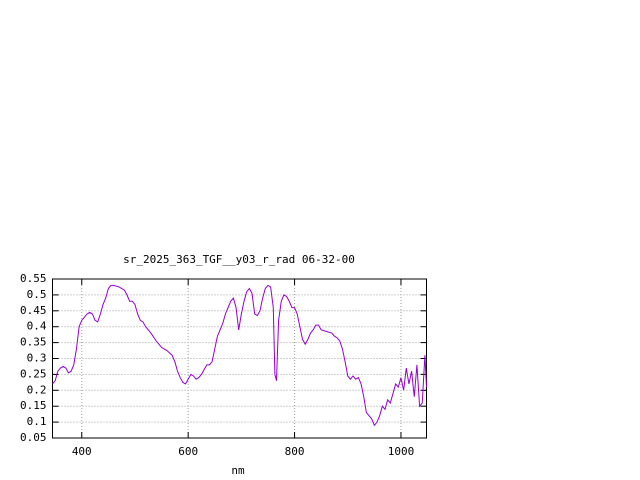 The height and width of the screenshot is (480, 640). I want to click on x-tick-label: 1000, so click(401, 451).